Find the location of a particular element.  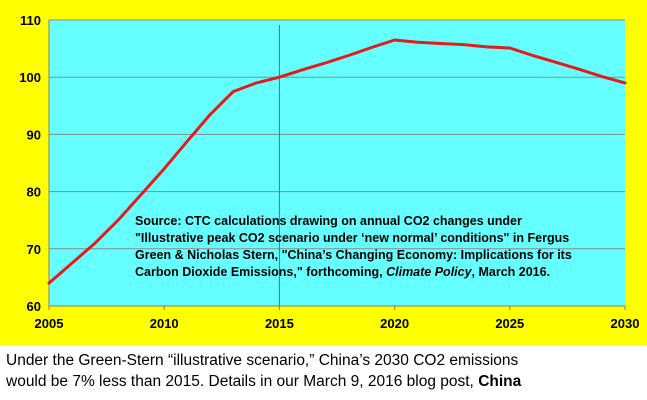

y-tick-label-100: 100 is located at coordinates (30, 77).